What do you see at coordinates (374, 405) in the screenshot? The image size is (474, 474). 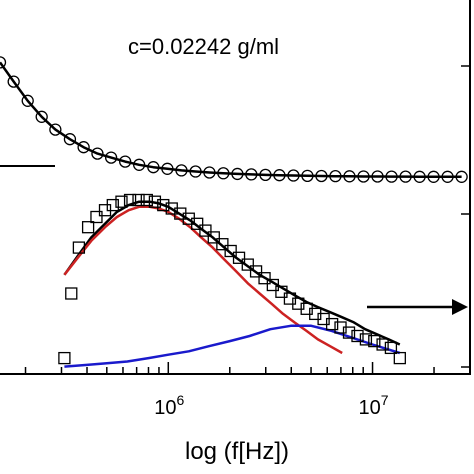 I see `x-tick-label: 10⁷` at bounding box center [374, 405].